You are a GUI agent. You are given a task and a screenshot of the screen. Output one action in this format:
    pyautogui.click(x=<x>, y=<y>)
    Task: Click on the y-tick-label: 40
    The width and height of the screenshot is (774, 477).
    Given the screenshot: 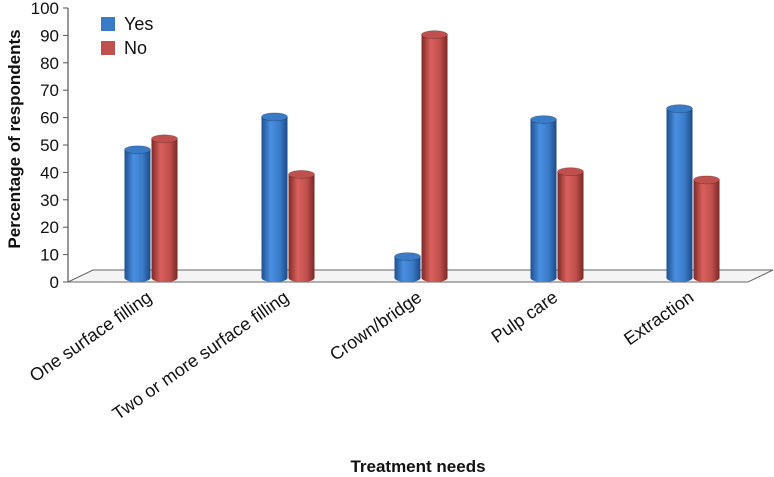 What is the action you would take?
    pyautogui.click(x=49, y=172)
    